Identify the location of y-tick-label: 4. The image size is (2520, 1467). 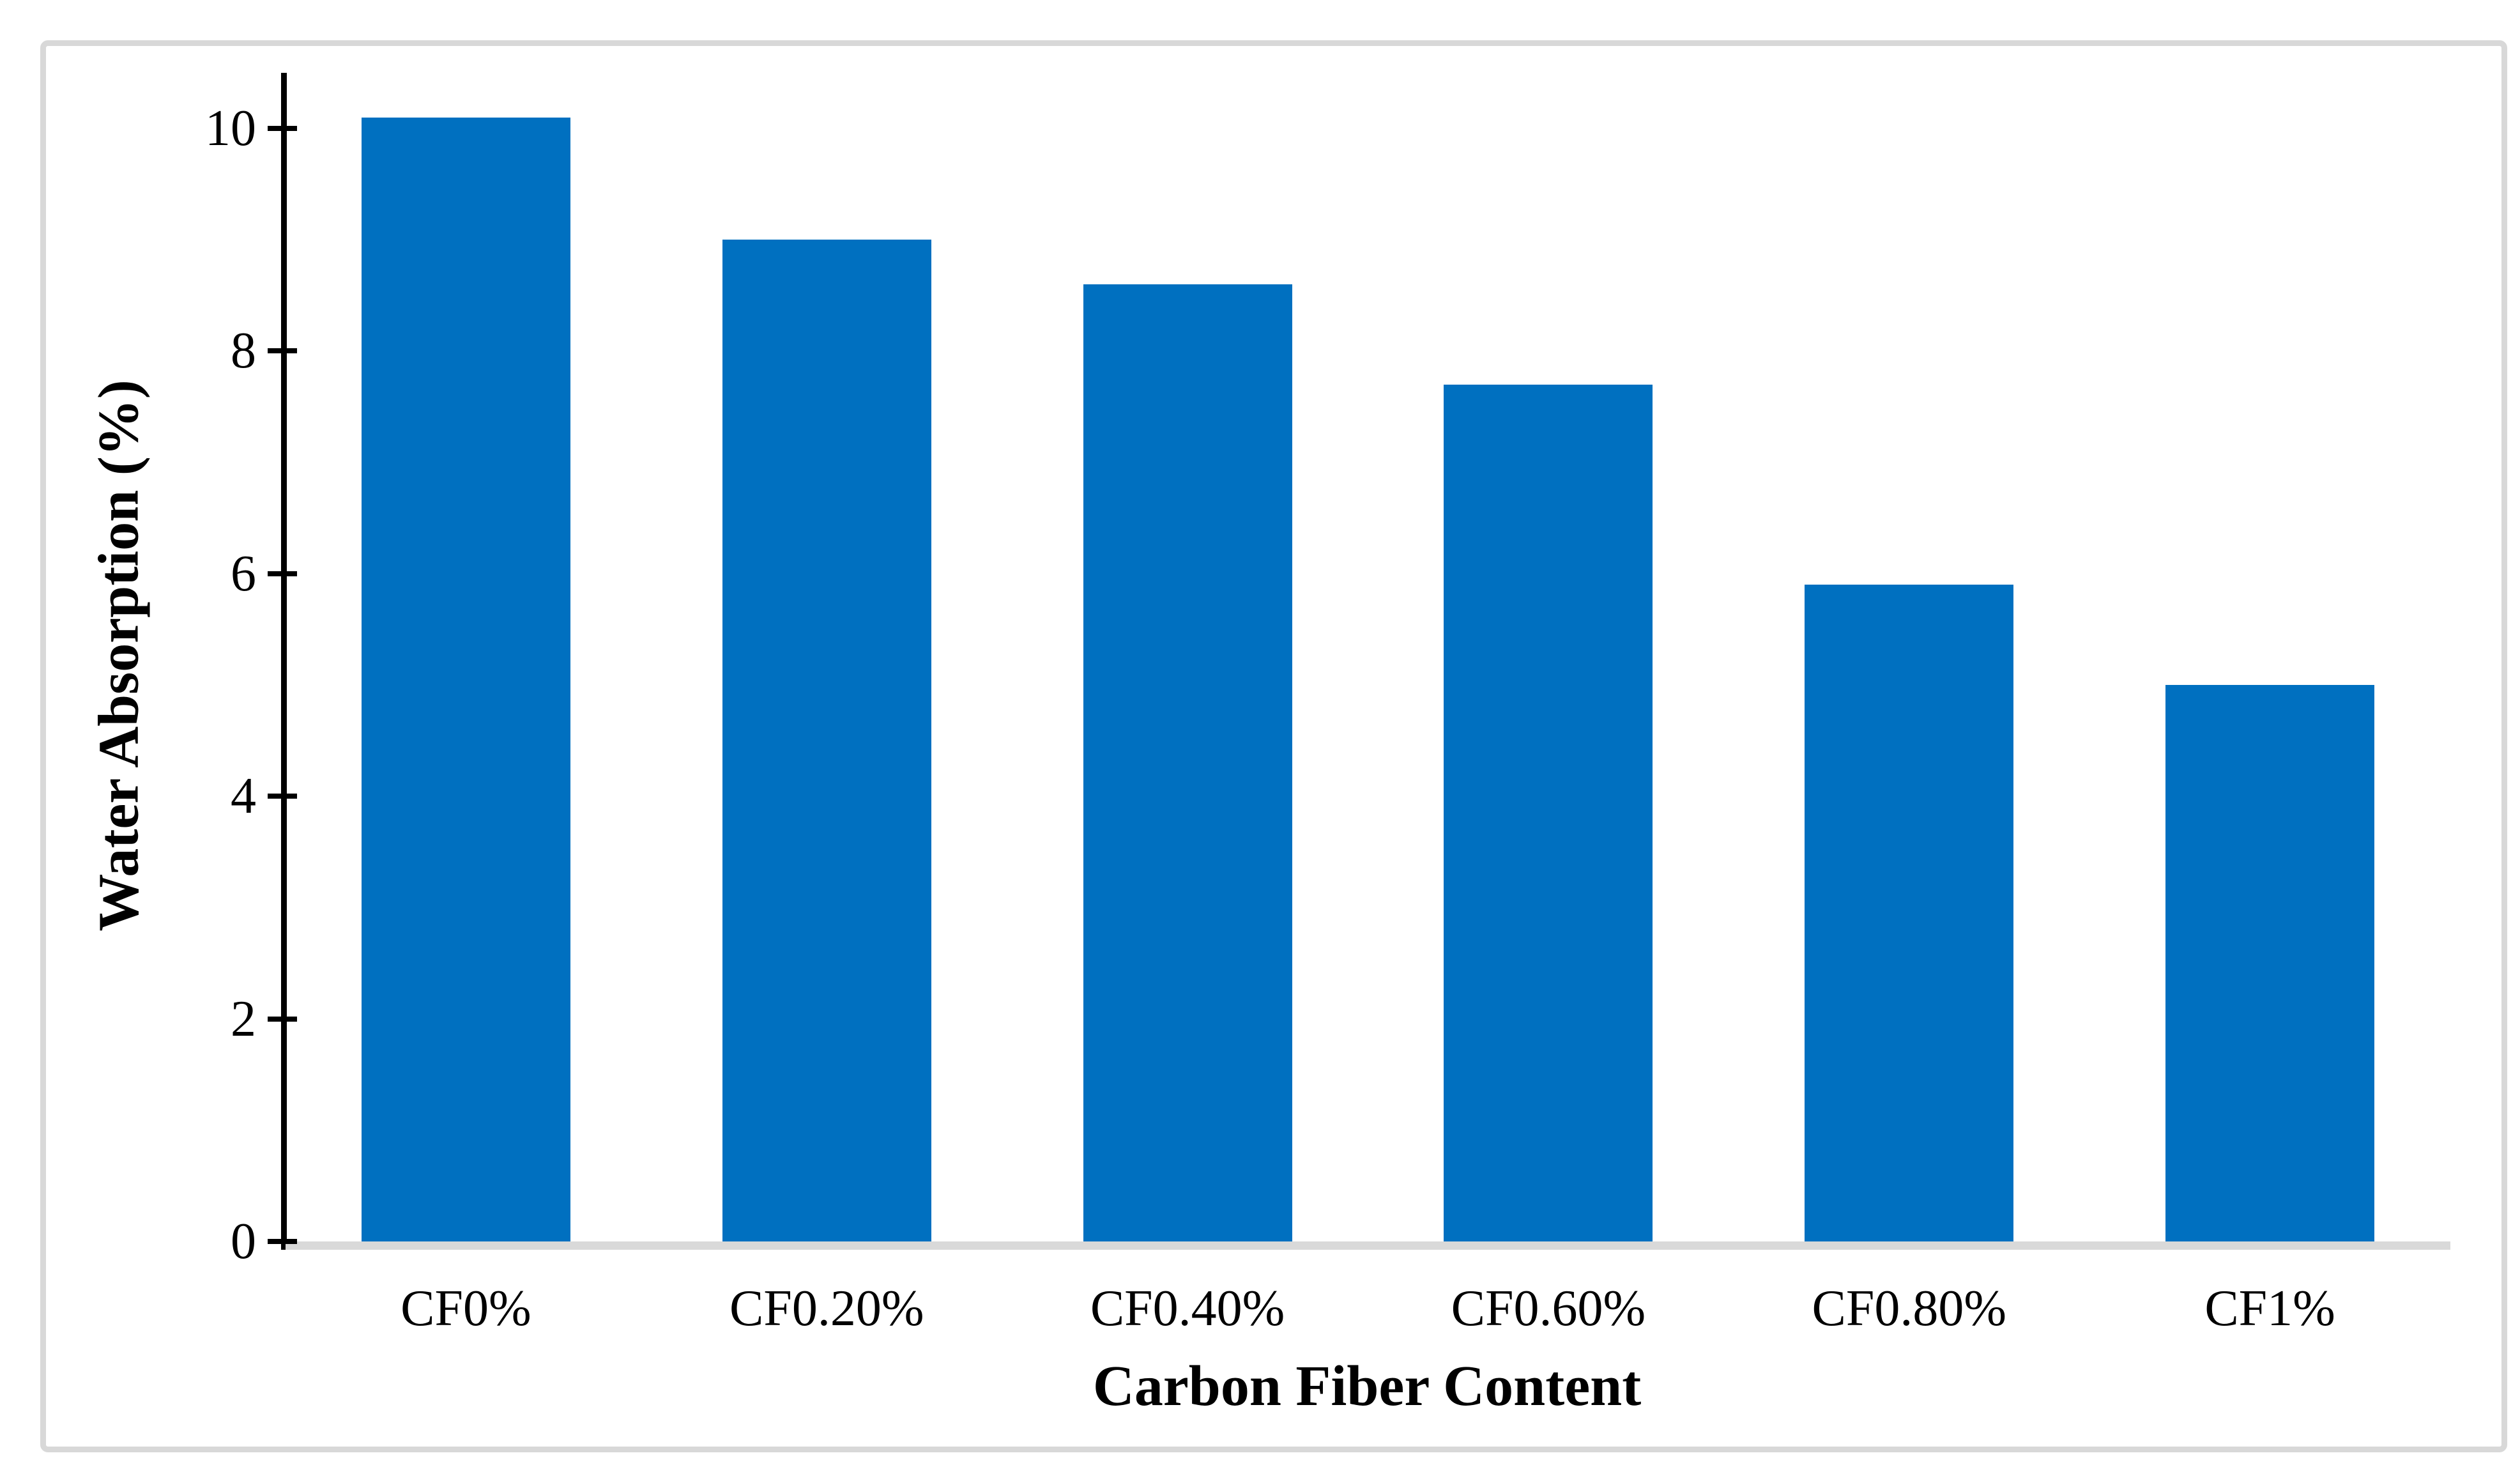
(243, 796).